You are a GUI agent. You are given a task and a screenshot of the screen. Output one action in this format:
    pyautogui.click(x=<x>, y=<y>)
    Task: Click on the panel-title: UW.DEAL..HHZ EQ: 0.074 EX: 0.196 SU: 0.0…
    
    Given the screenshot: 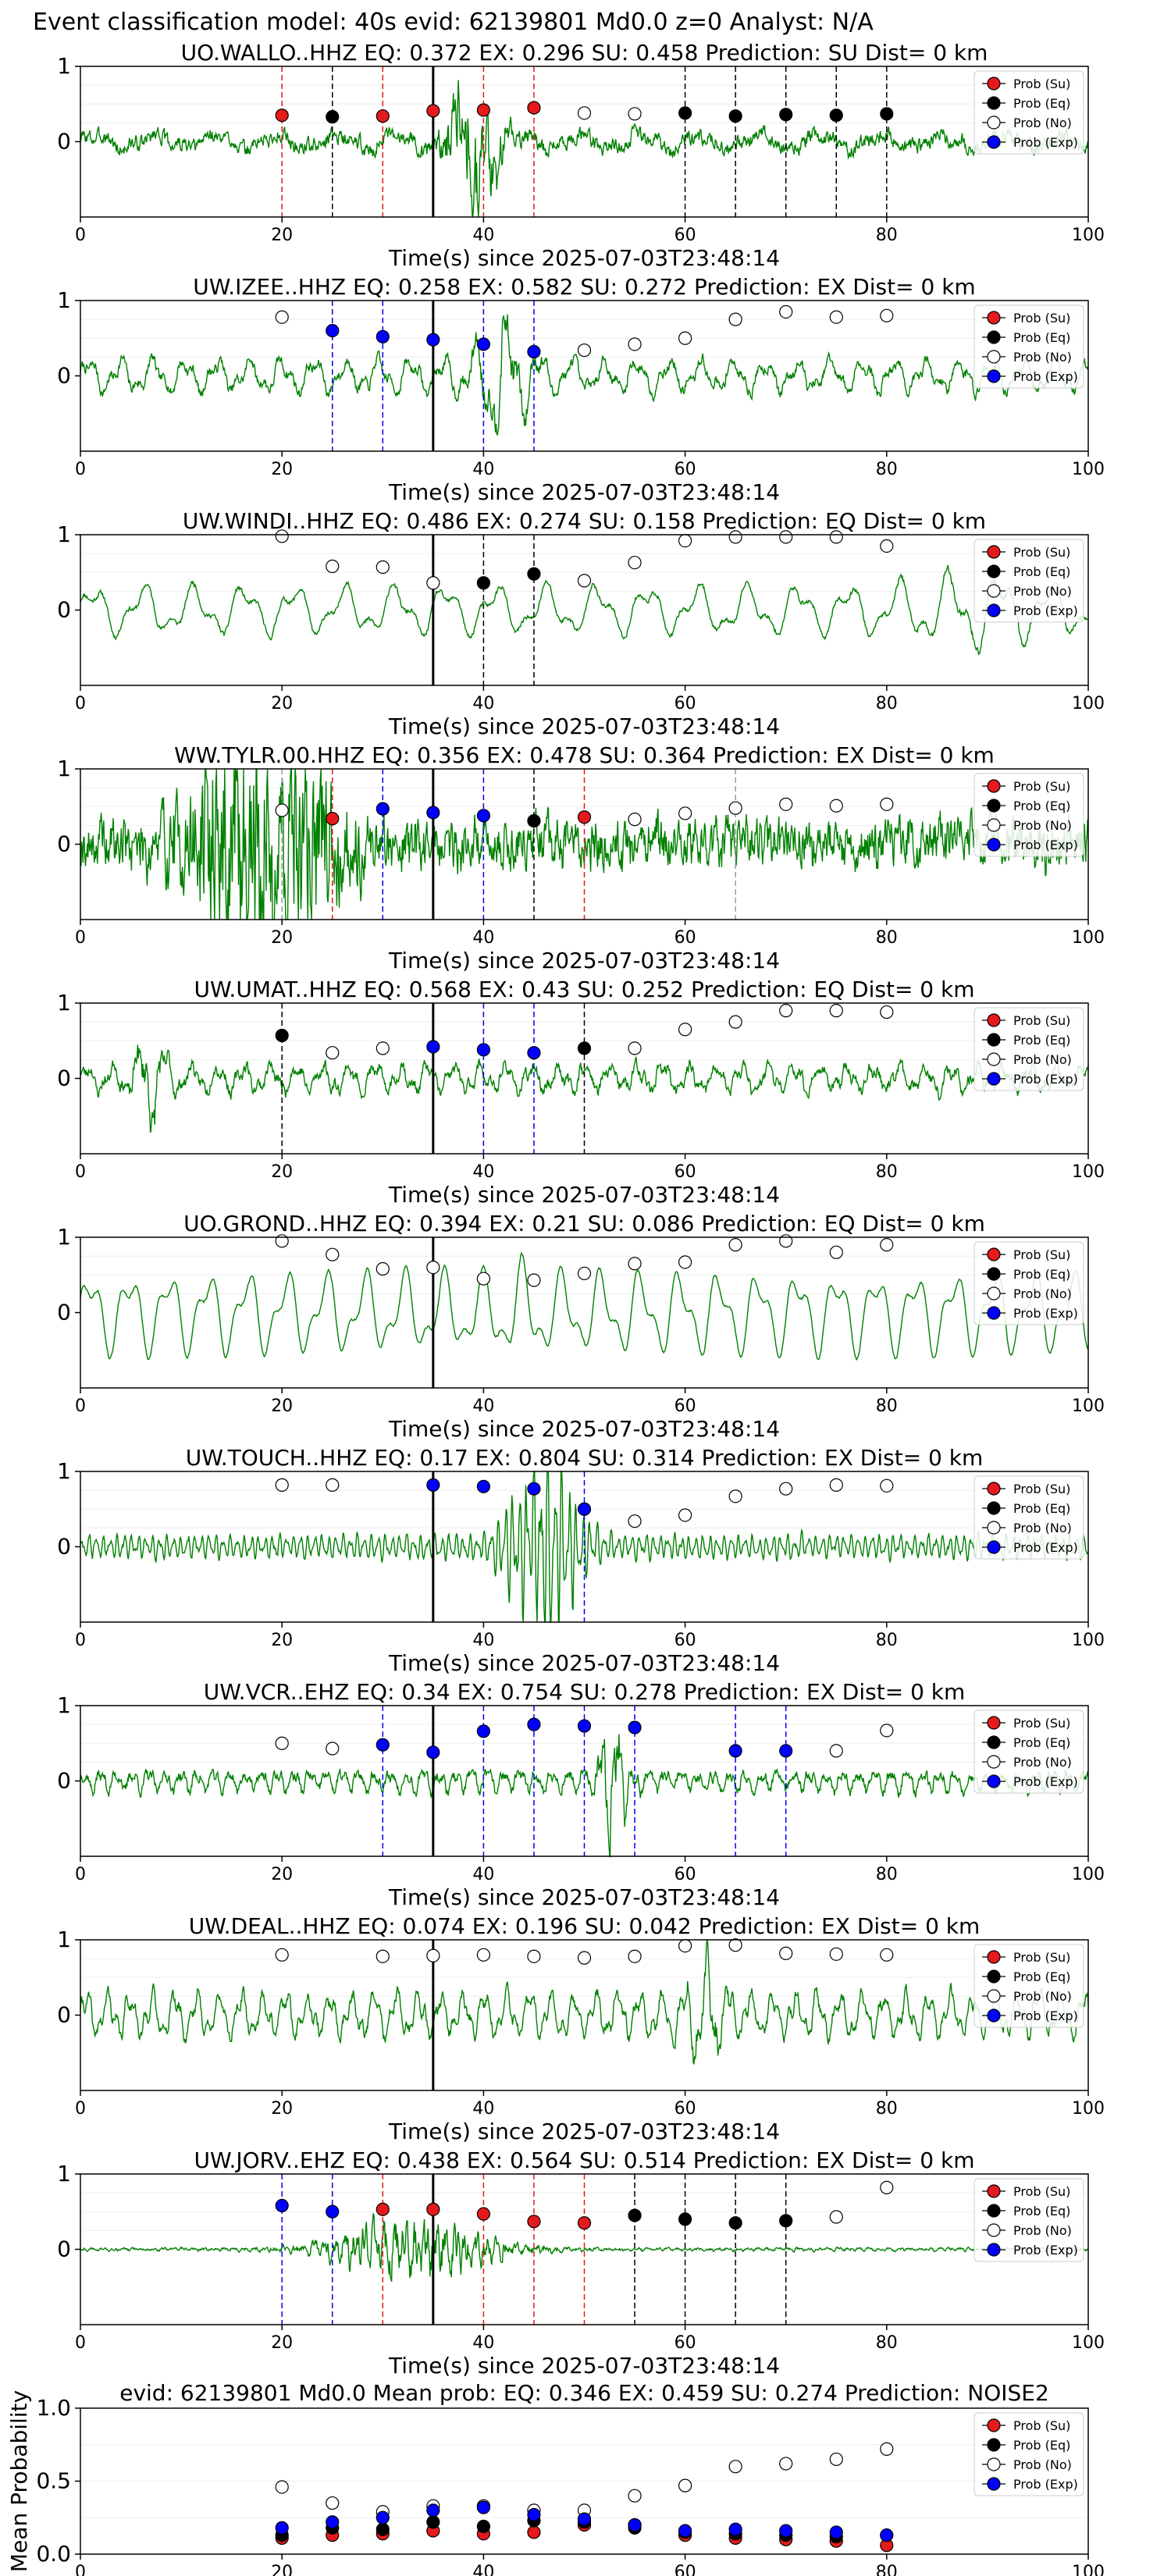 What is the action you would take?
    pyautogui.click(x=585, y=1926)
    